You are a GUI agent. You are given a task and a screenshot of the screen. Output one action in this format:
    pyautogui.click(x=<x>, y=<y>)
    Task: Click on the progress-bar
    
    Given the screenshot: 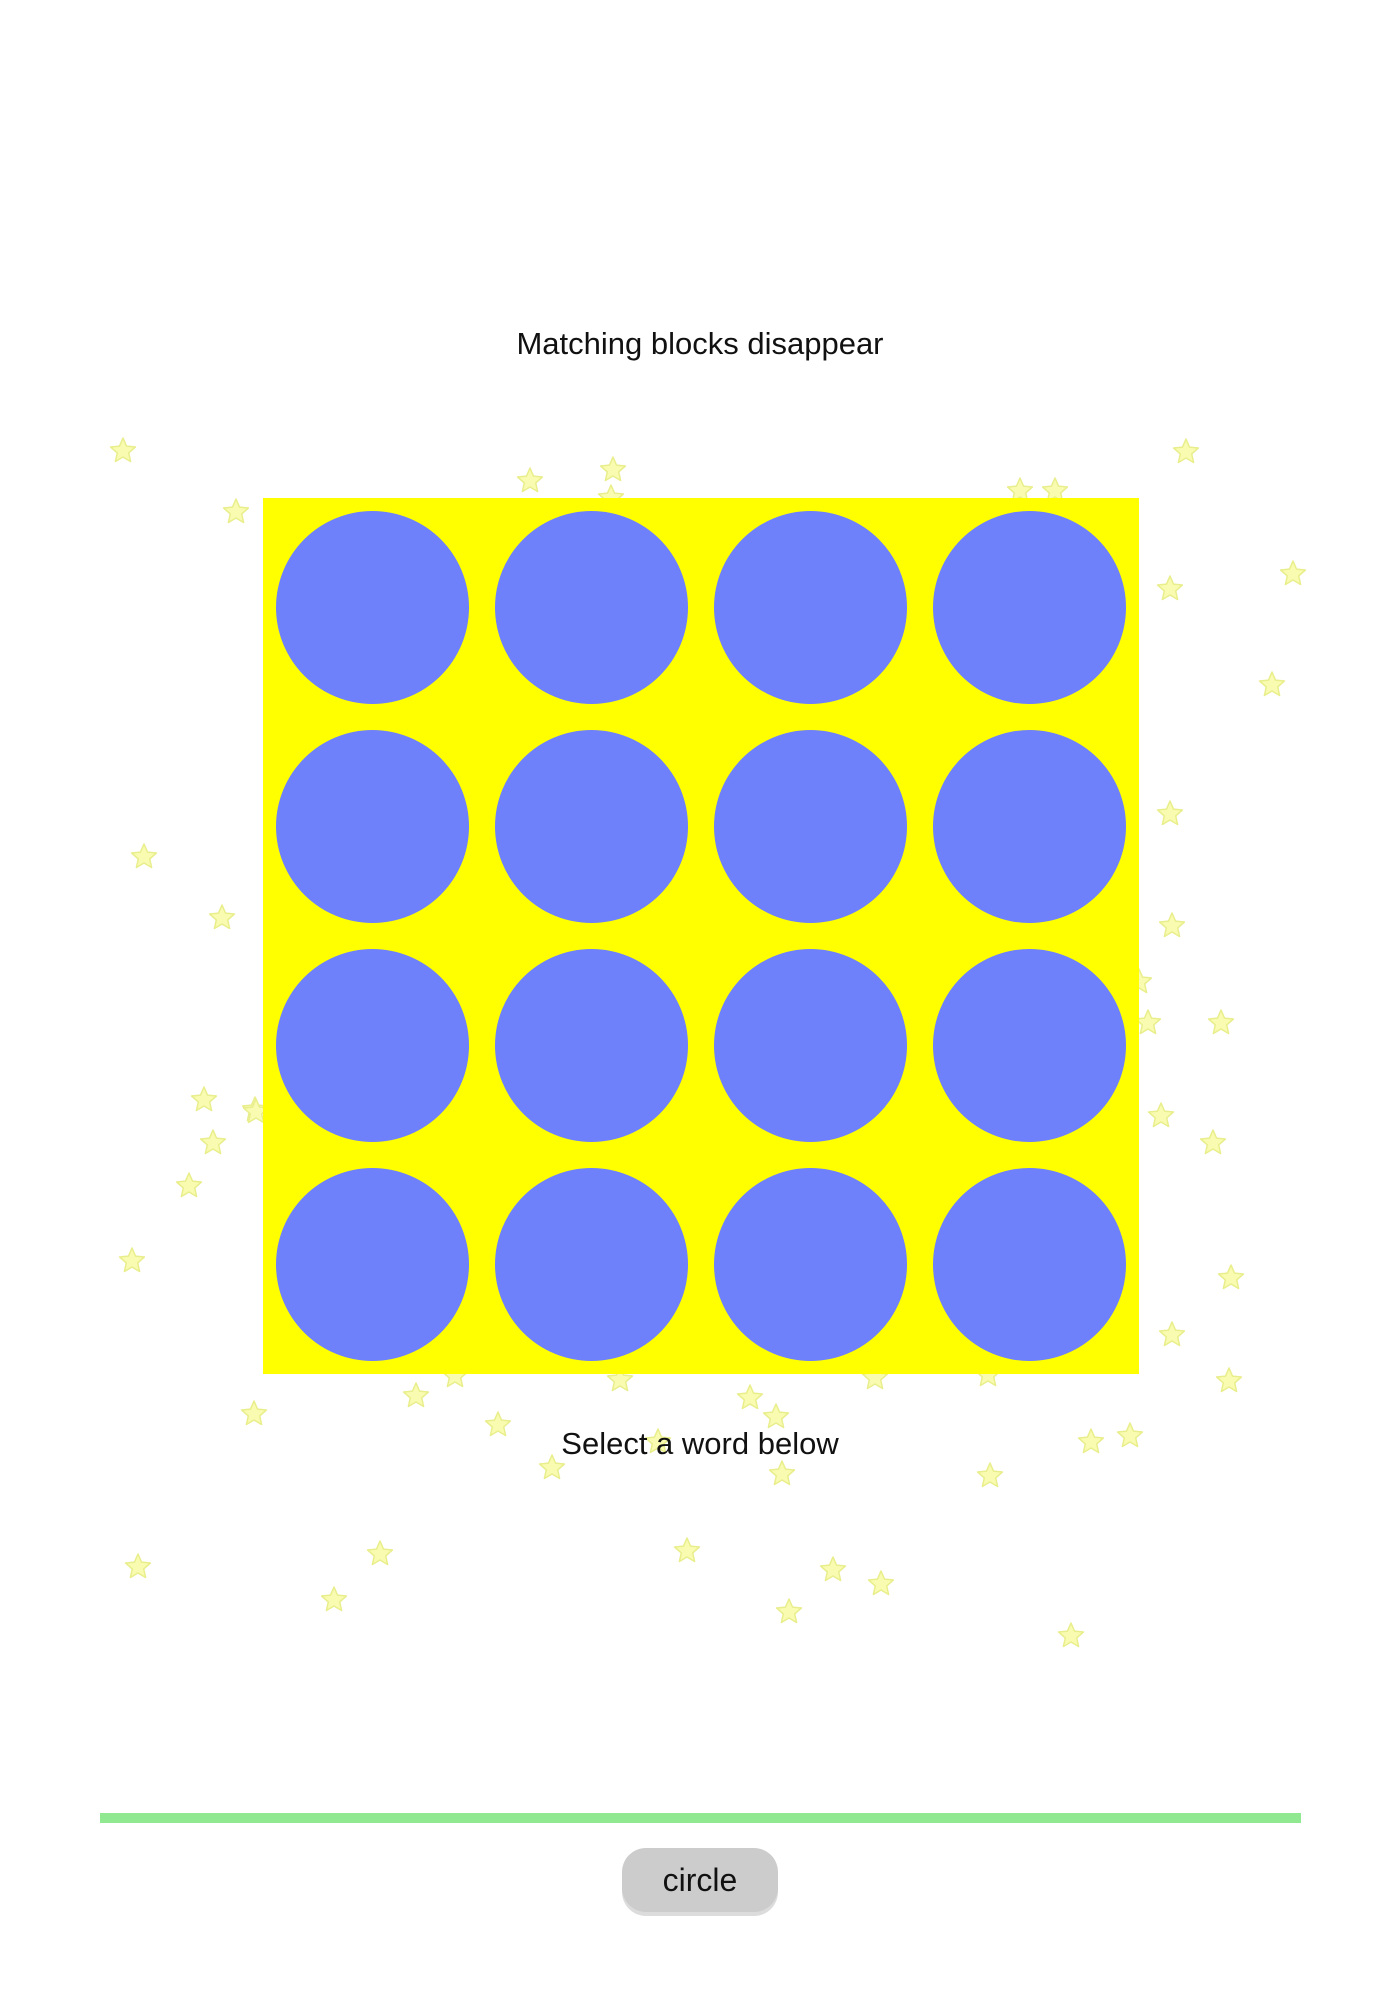 What is the action you would take?
    pyautogui.click(x=700, y=1818)
    